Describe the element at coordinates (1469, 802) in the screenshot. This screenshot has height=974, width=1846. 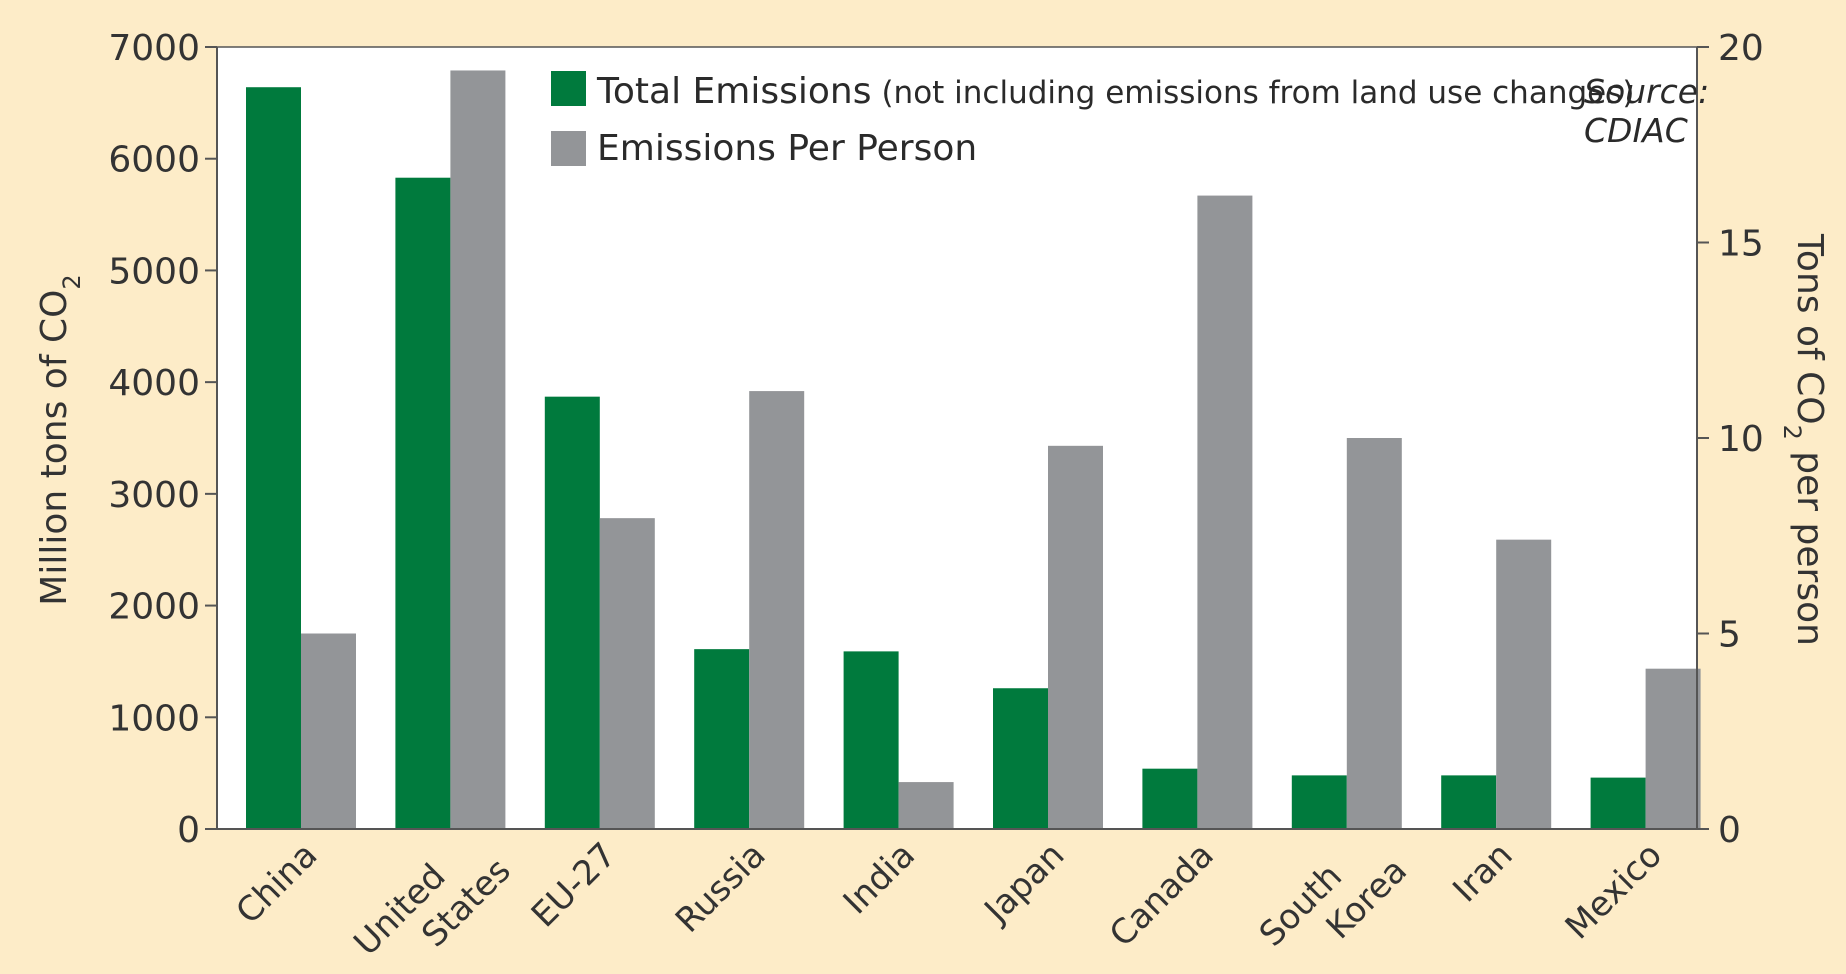
I see `bar-total-iran` at that location.